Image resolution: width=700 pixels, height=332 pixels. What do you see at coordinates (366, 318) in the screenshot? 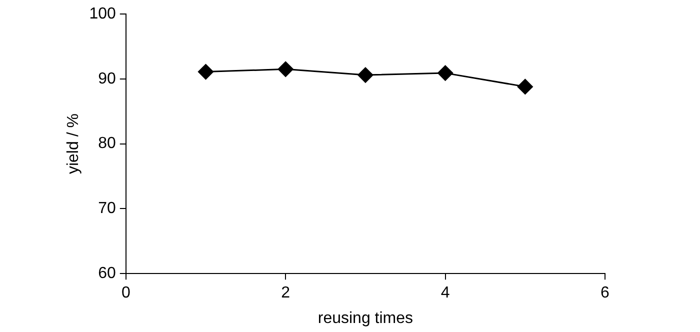
I see `x-axis-title: reusing times` at bounding box center [366, 318].